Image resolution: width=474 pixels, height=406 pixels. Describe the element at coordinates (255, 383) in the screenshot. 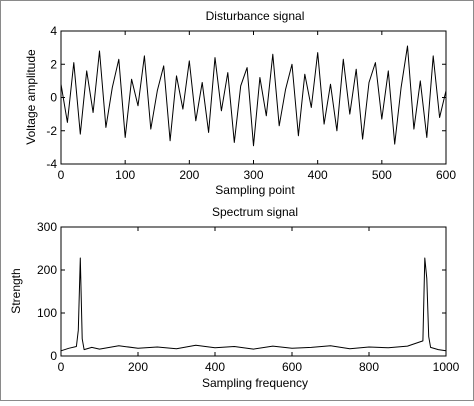

I see `x-axis-label: Sampling frequency` at that location.